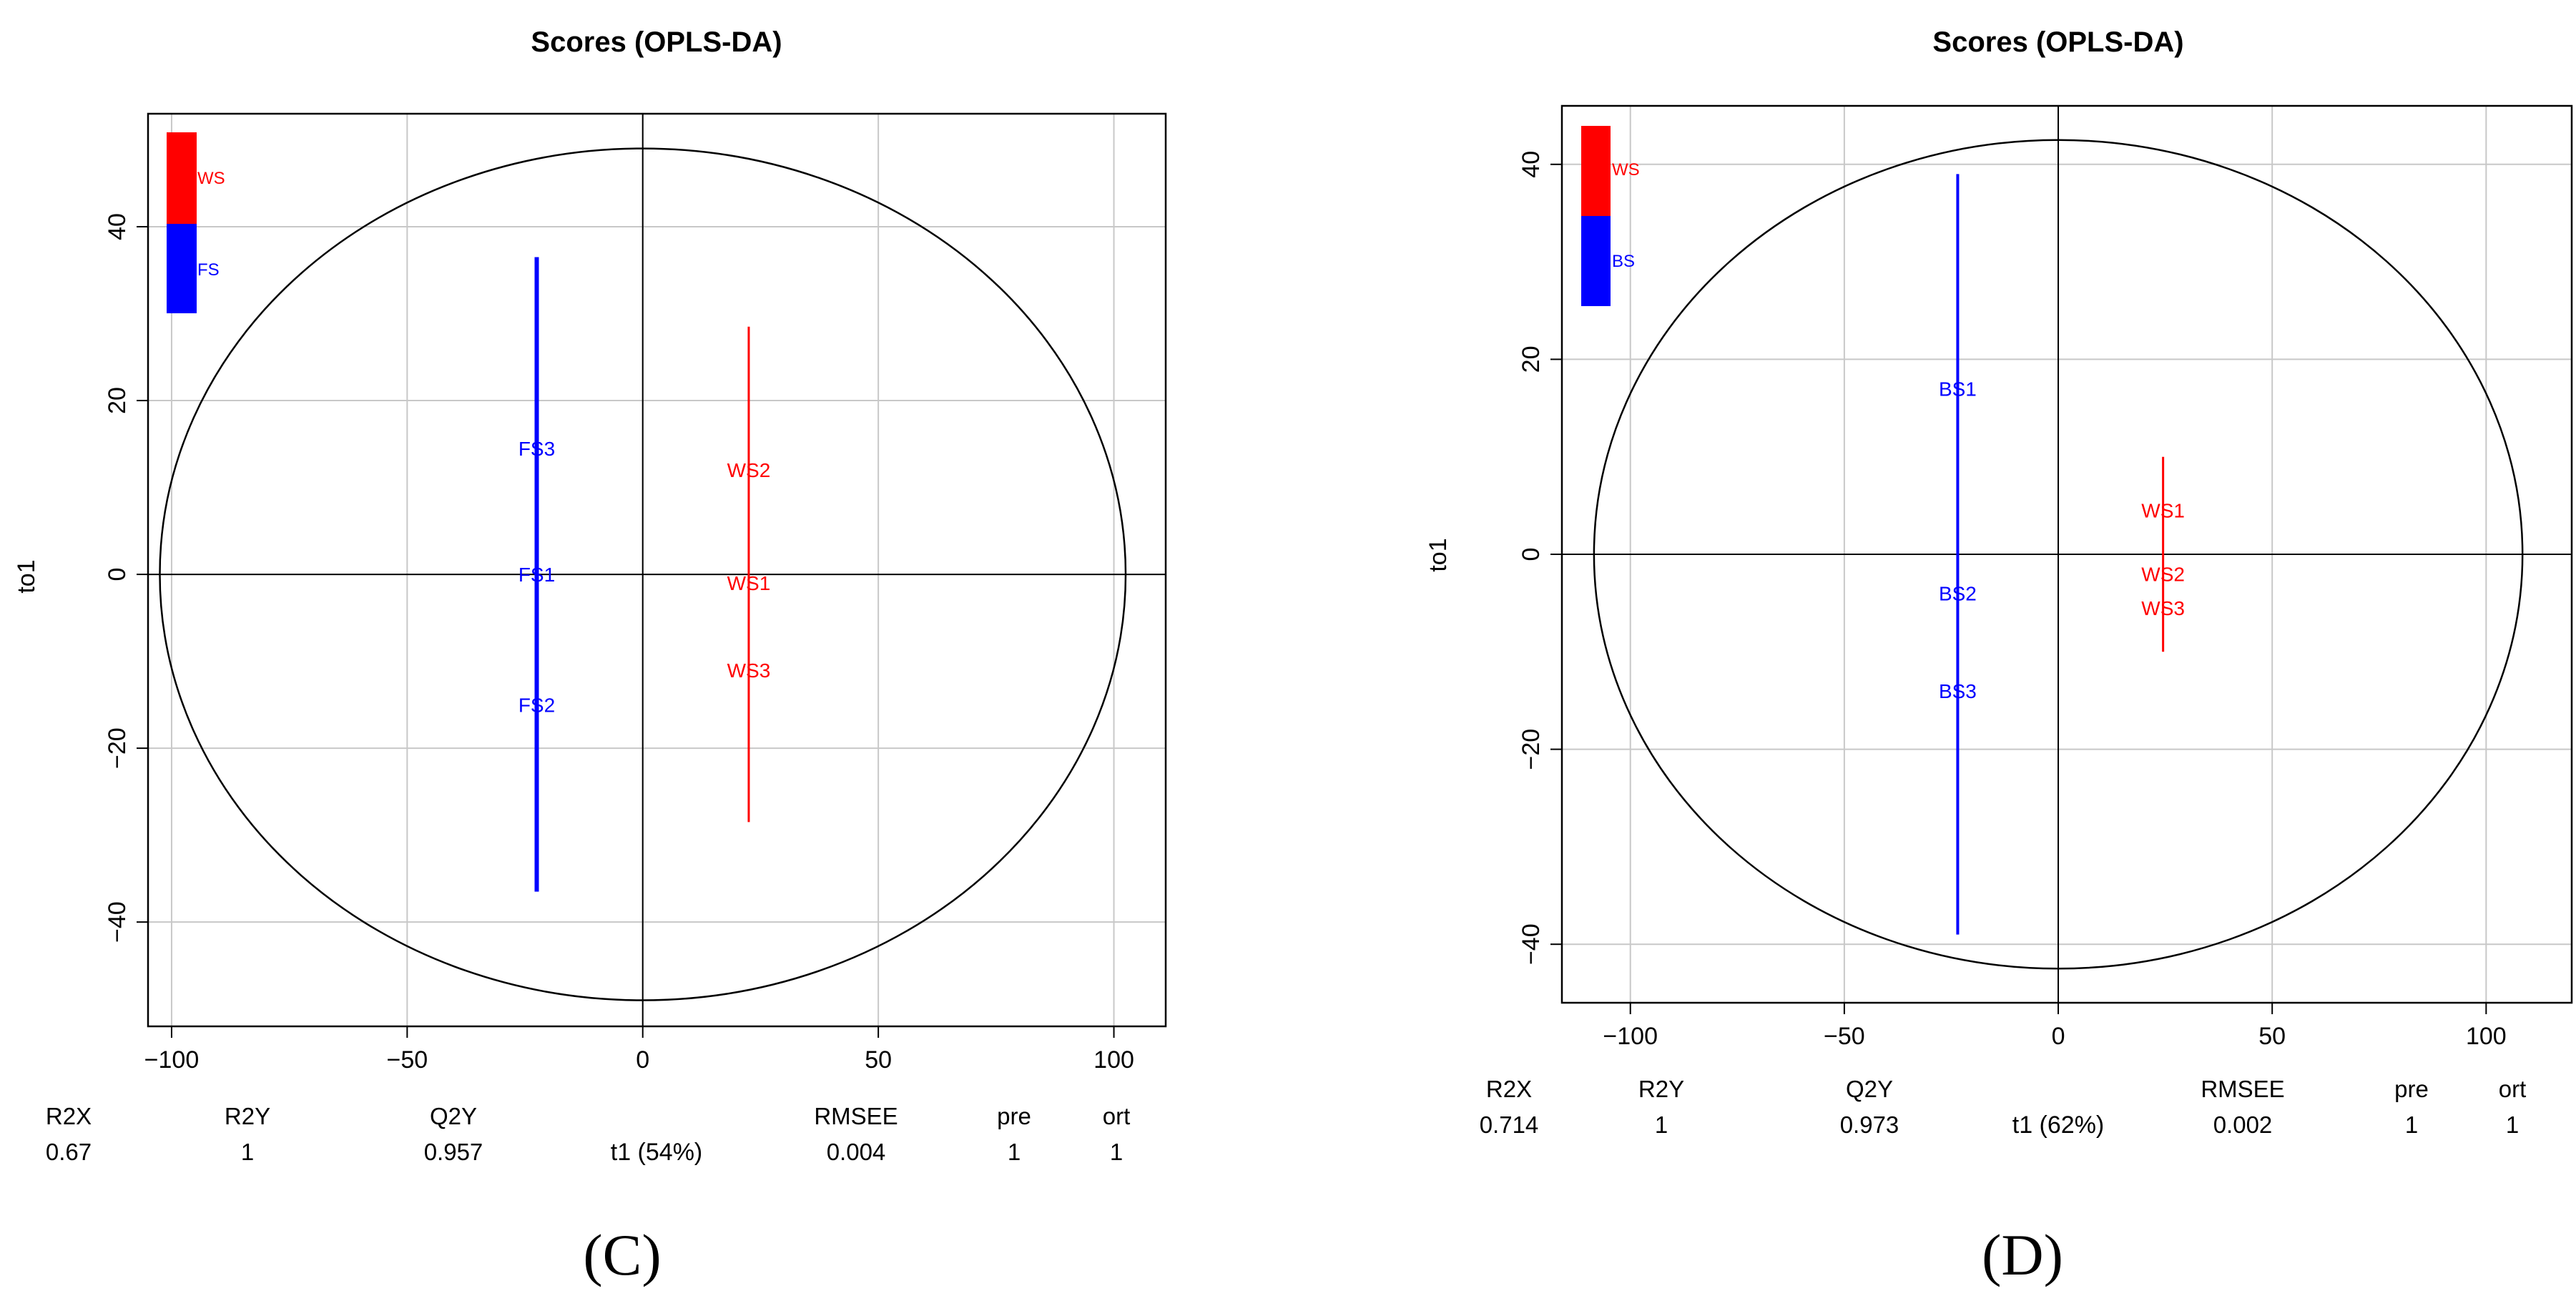  What do you see at coordinates (454, 1152) in the screenshot?
I see `stat-value-q2y: 0.957` at bounding box center [454, 1152].